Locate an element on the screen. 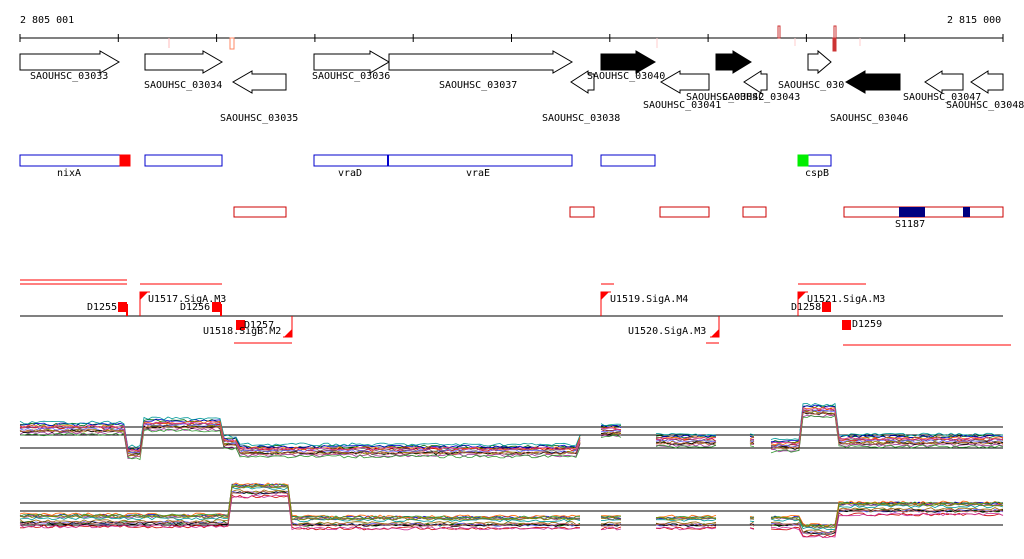 Image resolution: width=1024 pixels, height=559 pixels. ruler-peaks is located at coordinates (514, 38).